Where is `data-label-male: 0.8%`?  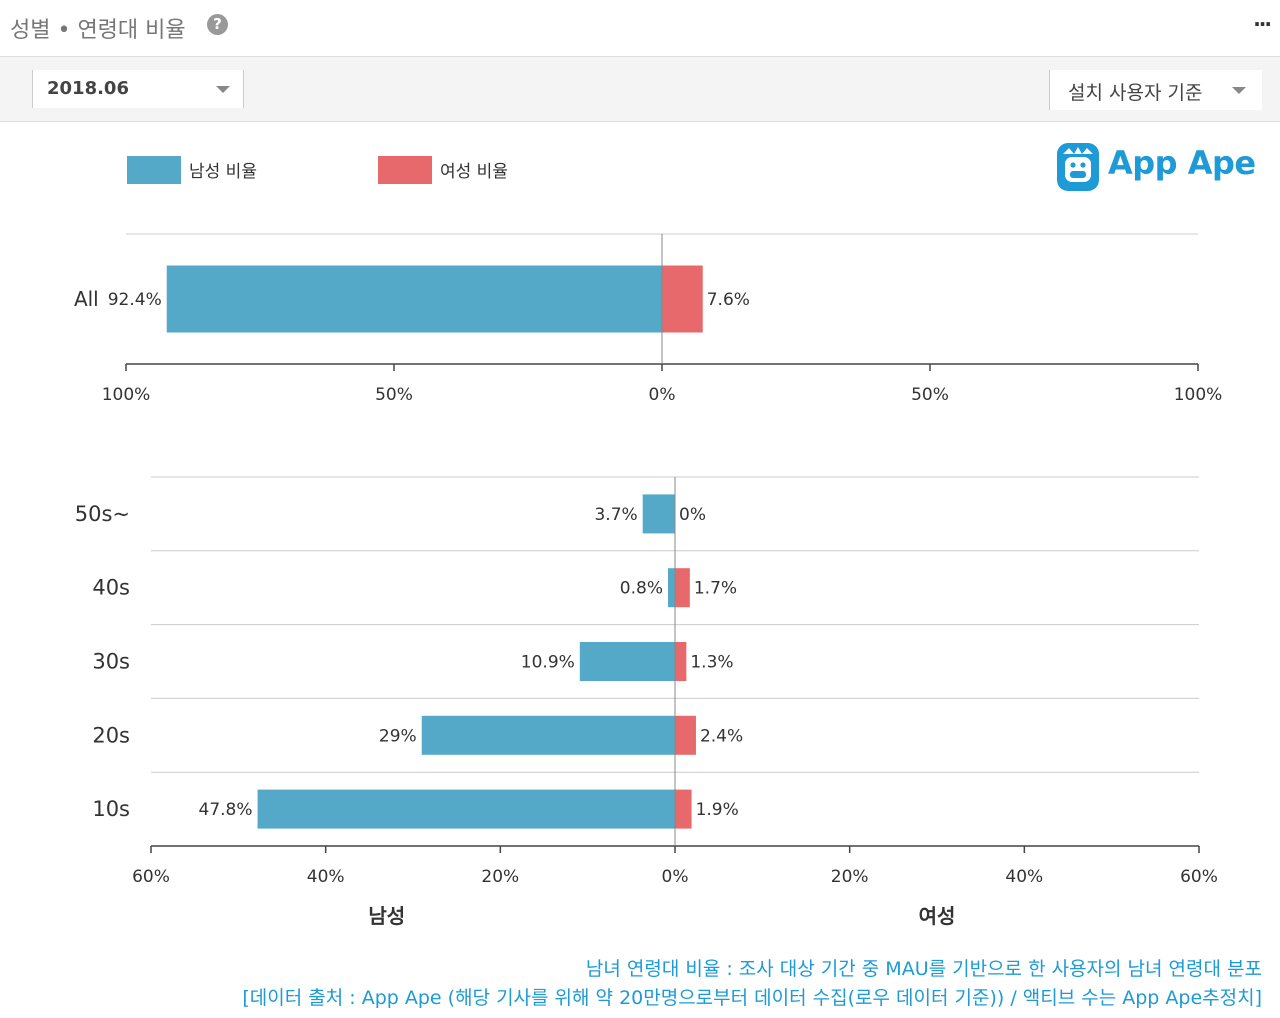 data-label-male: 0.8% is located at coordinates (641, 589).